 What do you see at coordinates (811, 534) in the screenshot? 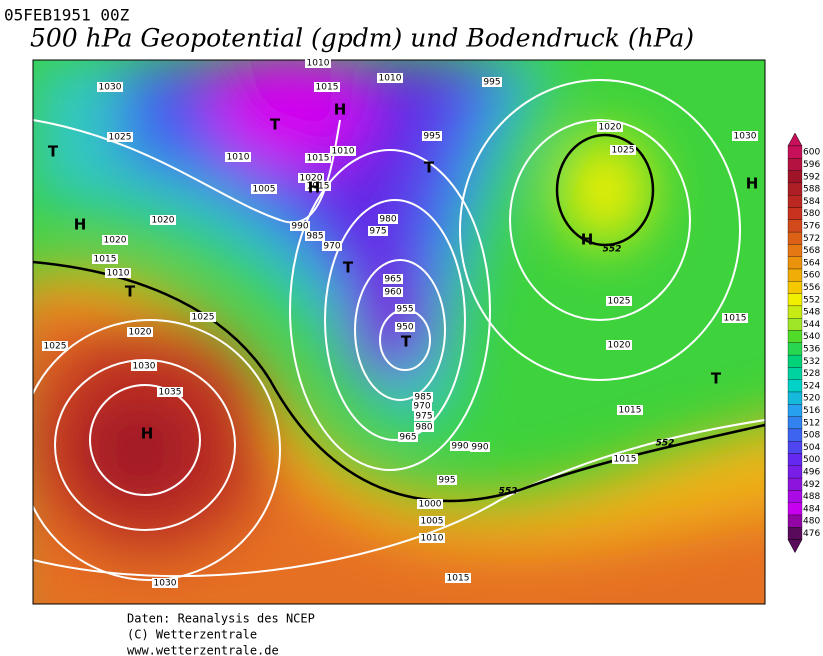
I see `colorbar-label: 476` at bounding box center [811, 534].